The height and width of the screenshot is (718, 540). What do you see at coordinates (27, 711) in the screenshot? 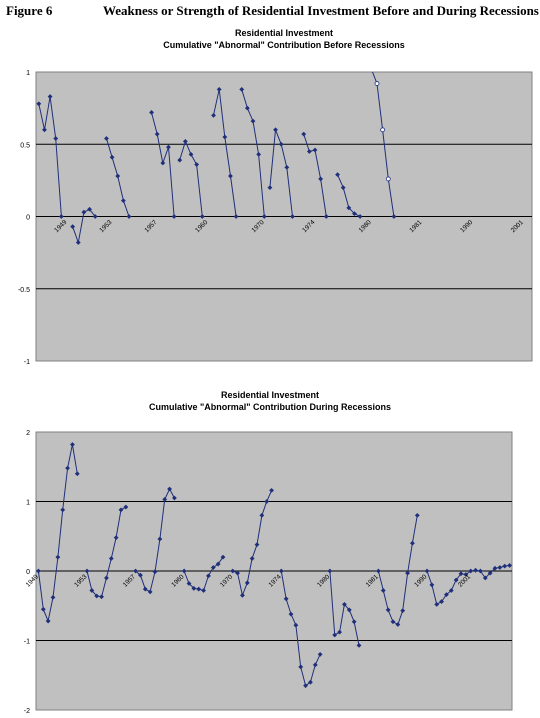
I see `y-tick-label: -2` at bounding box center [27, 711].